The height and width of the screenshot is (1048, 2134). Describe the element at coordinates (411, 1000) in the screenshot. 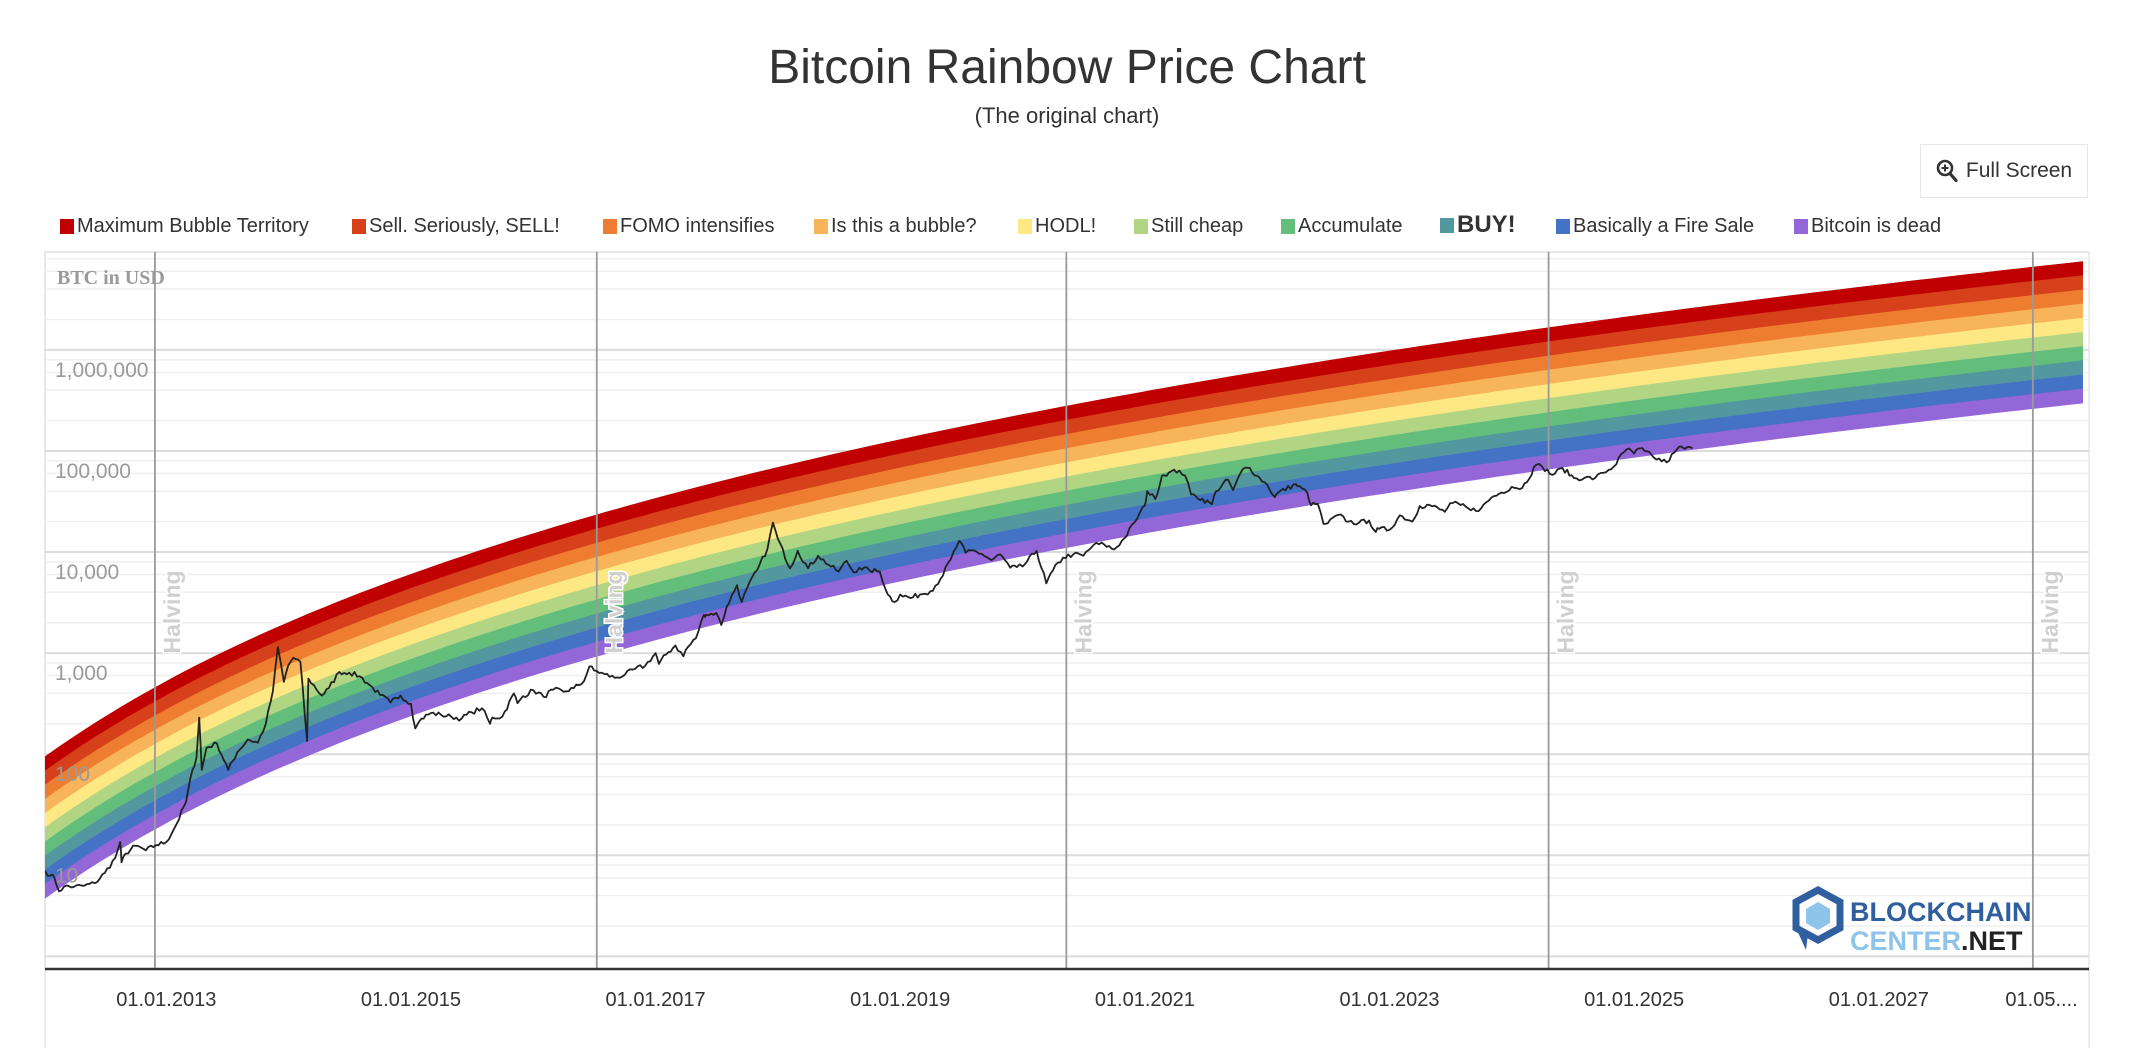

I see `x-tick-label: 01.01.2015` at that location.